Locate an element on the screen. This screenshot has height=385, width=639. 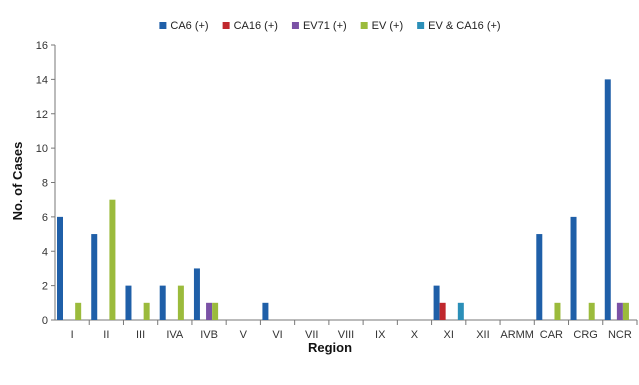
x-tick-label: VI is located at coordinates (277, 335).